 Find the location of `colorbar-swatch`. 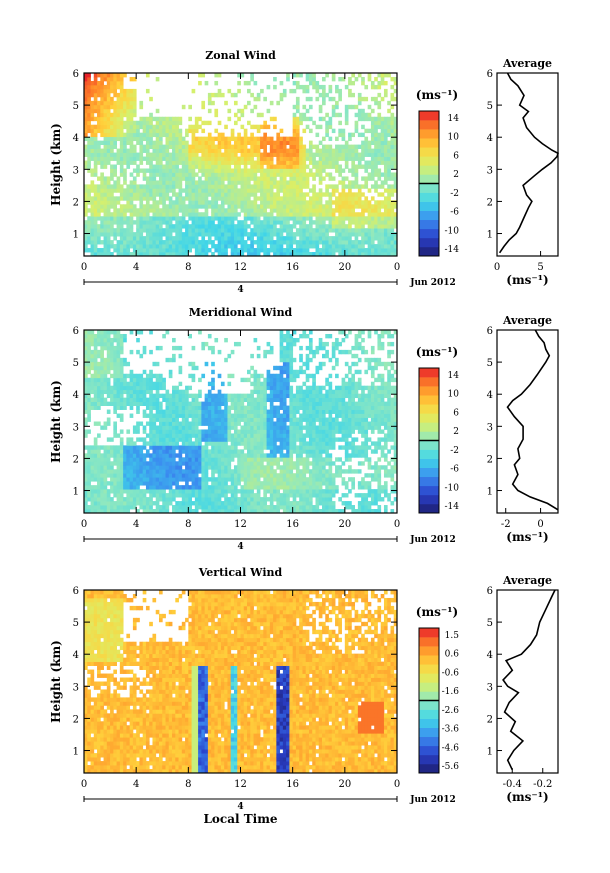

colorbar-swatch is located at coordinates (429, 116).